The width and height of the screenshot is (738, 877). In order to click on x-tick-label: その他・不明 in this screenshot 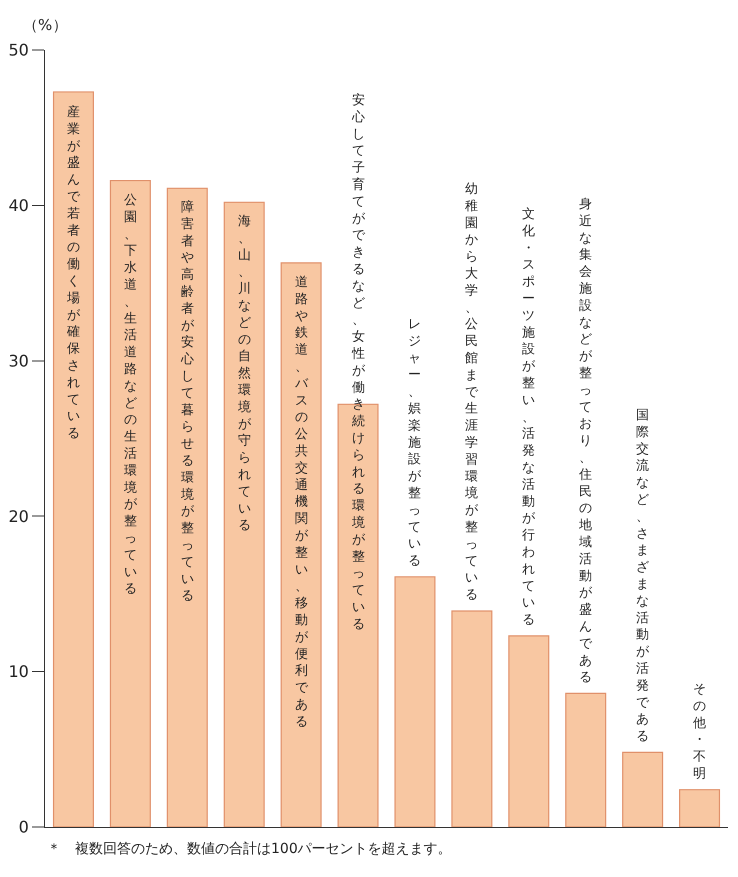, I will do `click(699, 732)`.